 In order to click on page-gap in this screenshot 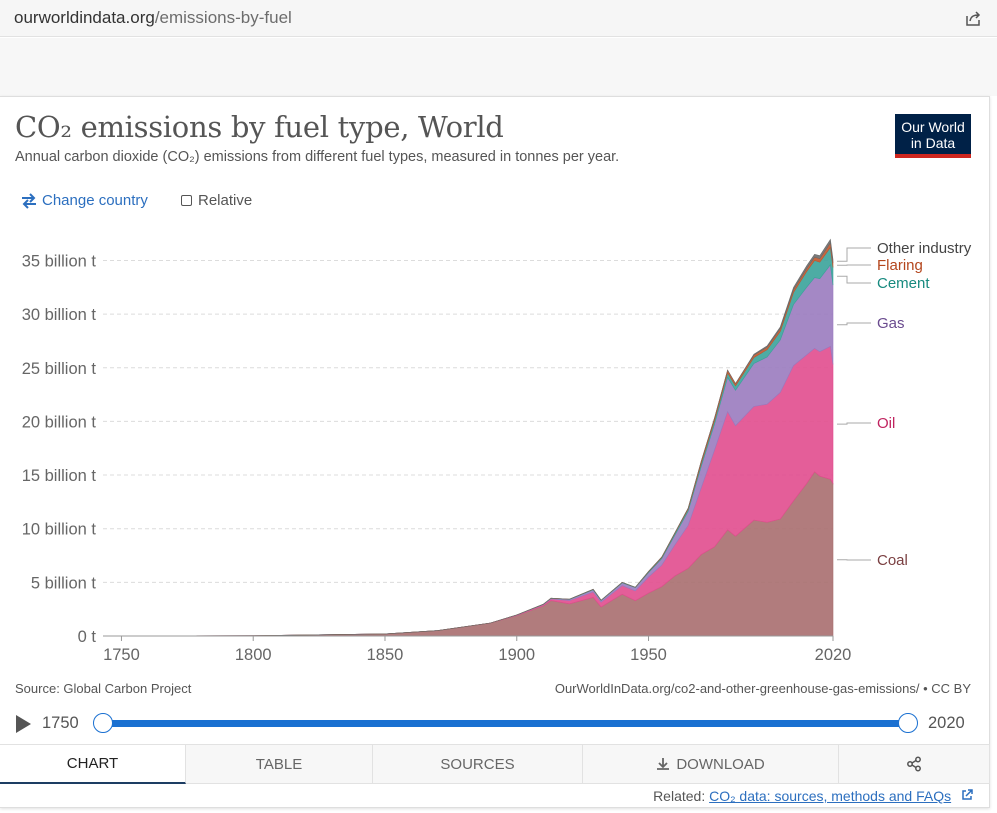, I will do `click(498, 67)`.